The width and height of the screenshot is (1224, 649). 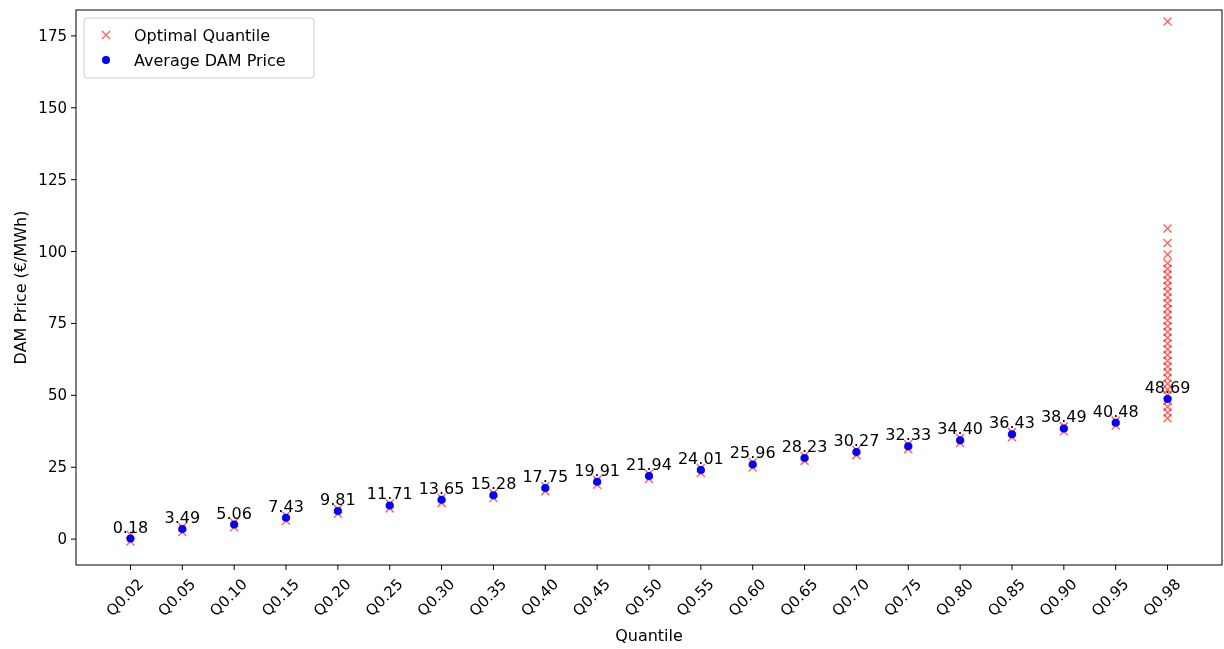 I want to click on y-tick-label: 75, so click(x=57, y=323).